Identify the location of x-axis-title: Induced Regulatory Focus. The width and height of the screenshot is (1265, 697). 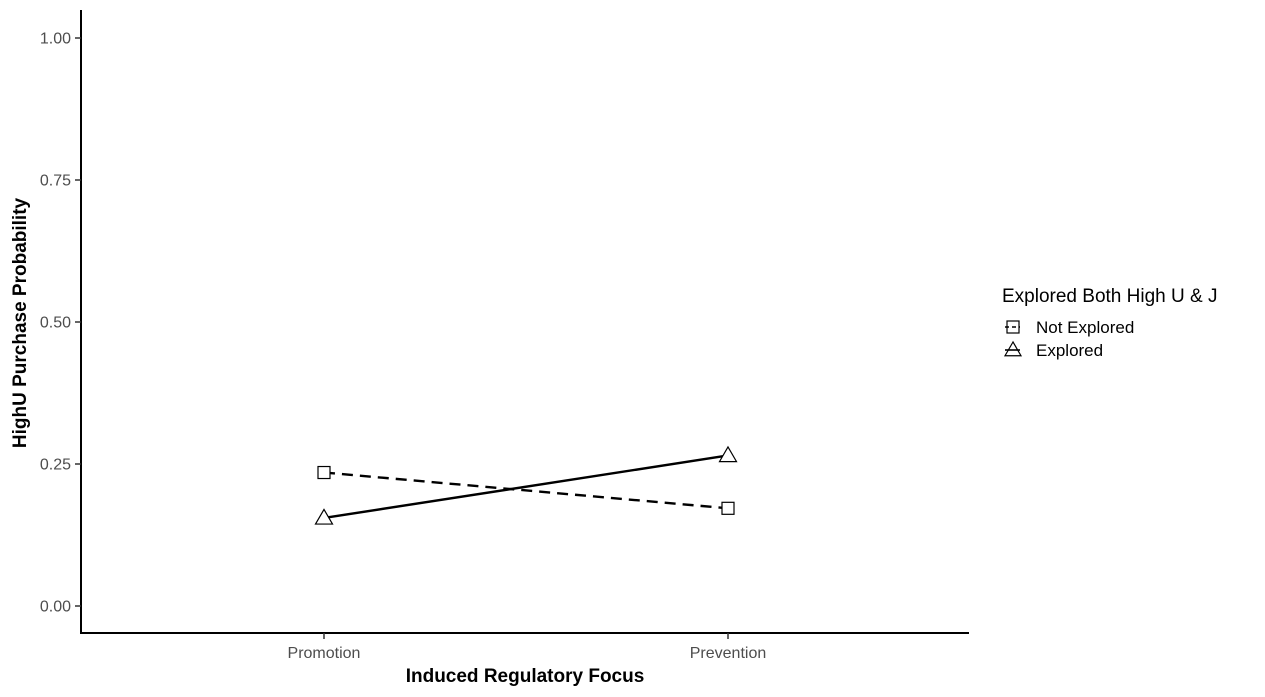
(525, 676).